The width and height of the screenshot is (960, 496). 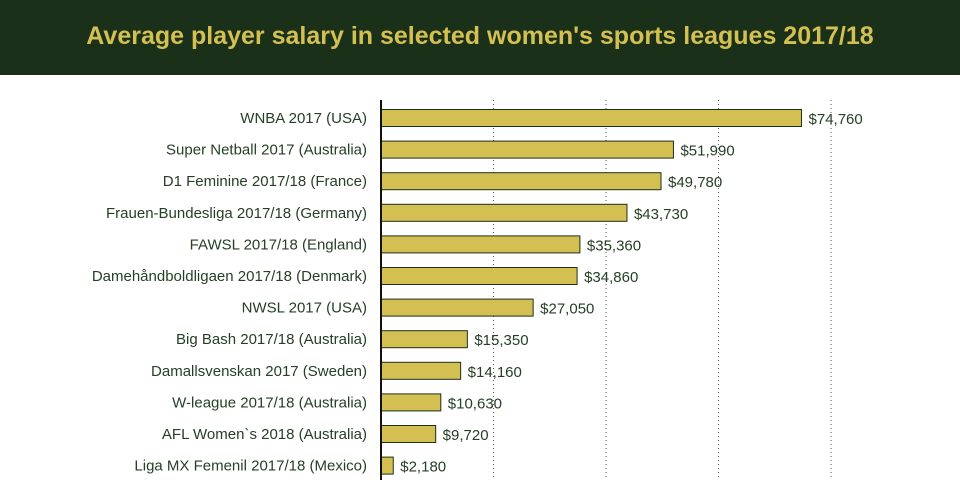 What do you see at coordinates (707, 151) in the screenshot?
I see `value-label: $51,990` at bounding box center [707, 151].